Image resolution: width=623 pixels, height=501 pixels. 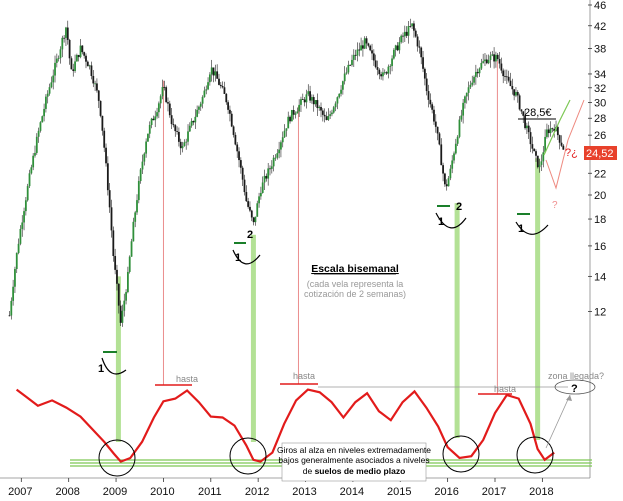 What do you see at coordinates (600, 6) in the screenshot?
I see `y-tick-label: 46` at bounding box center [600, 6].